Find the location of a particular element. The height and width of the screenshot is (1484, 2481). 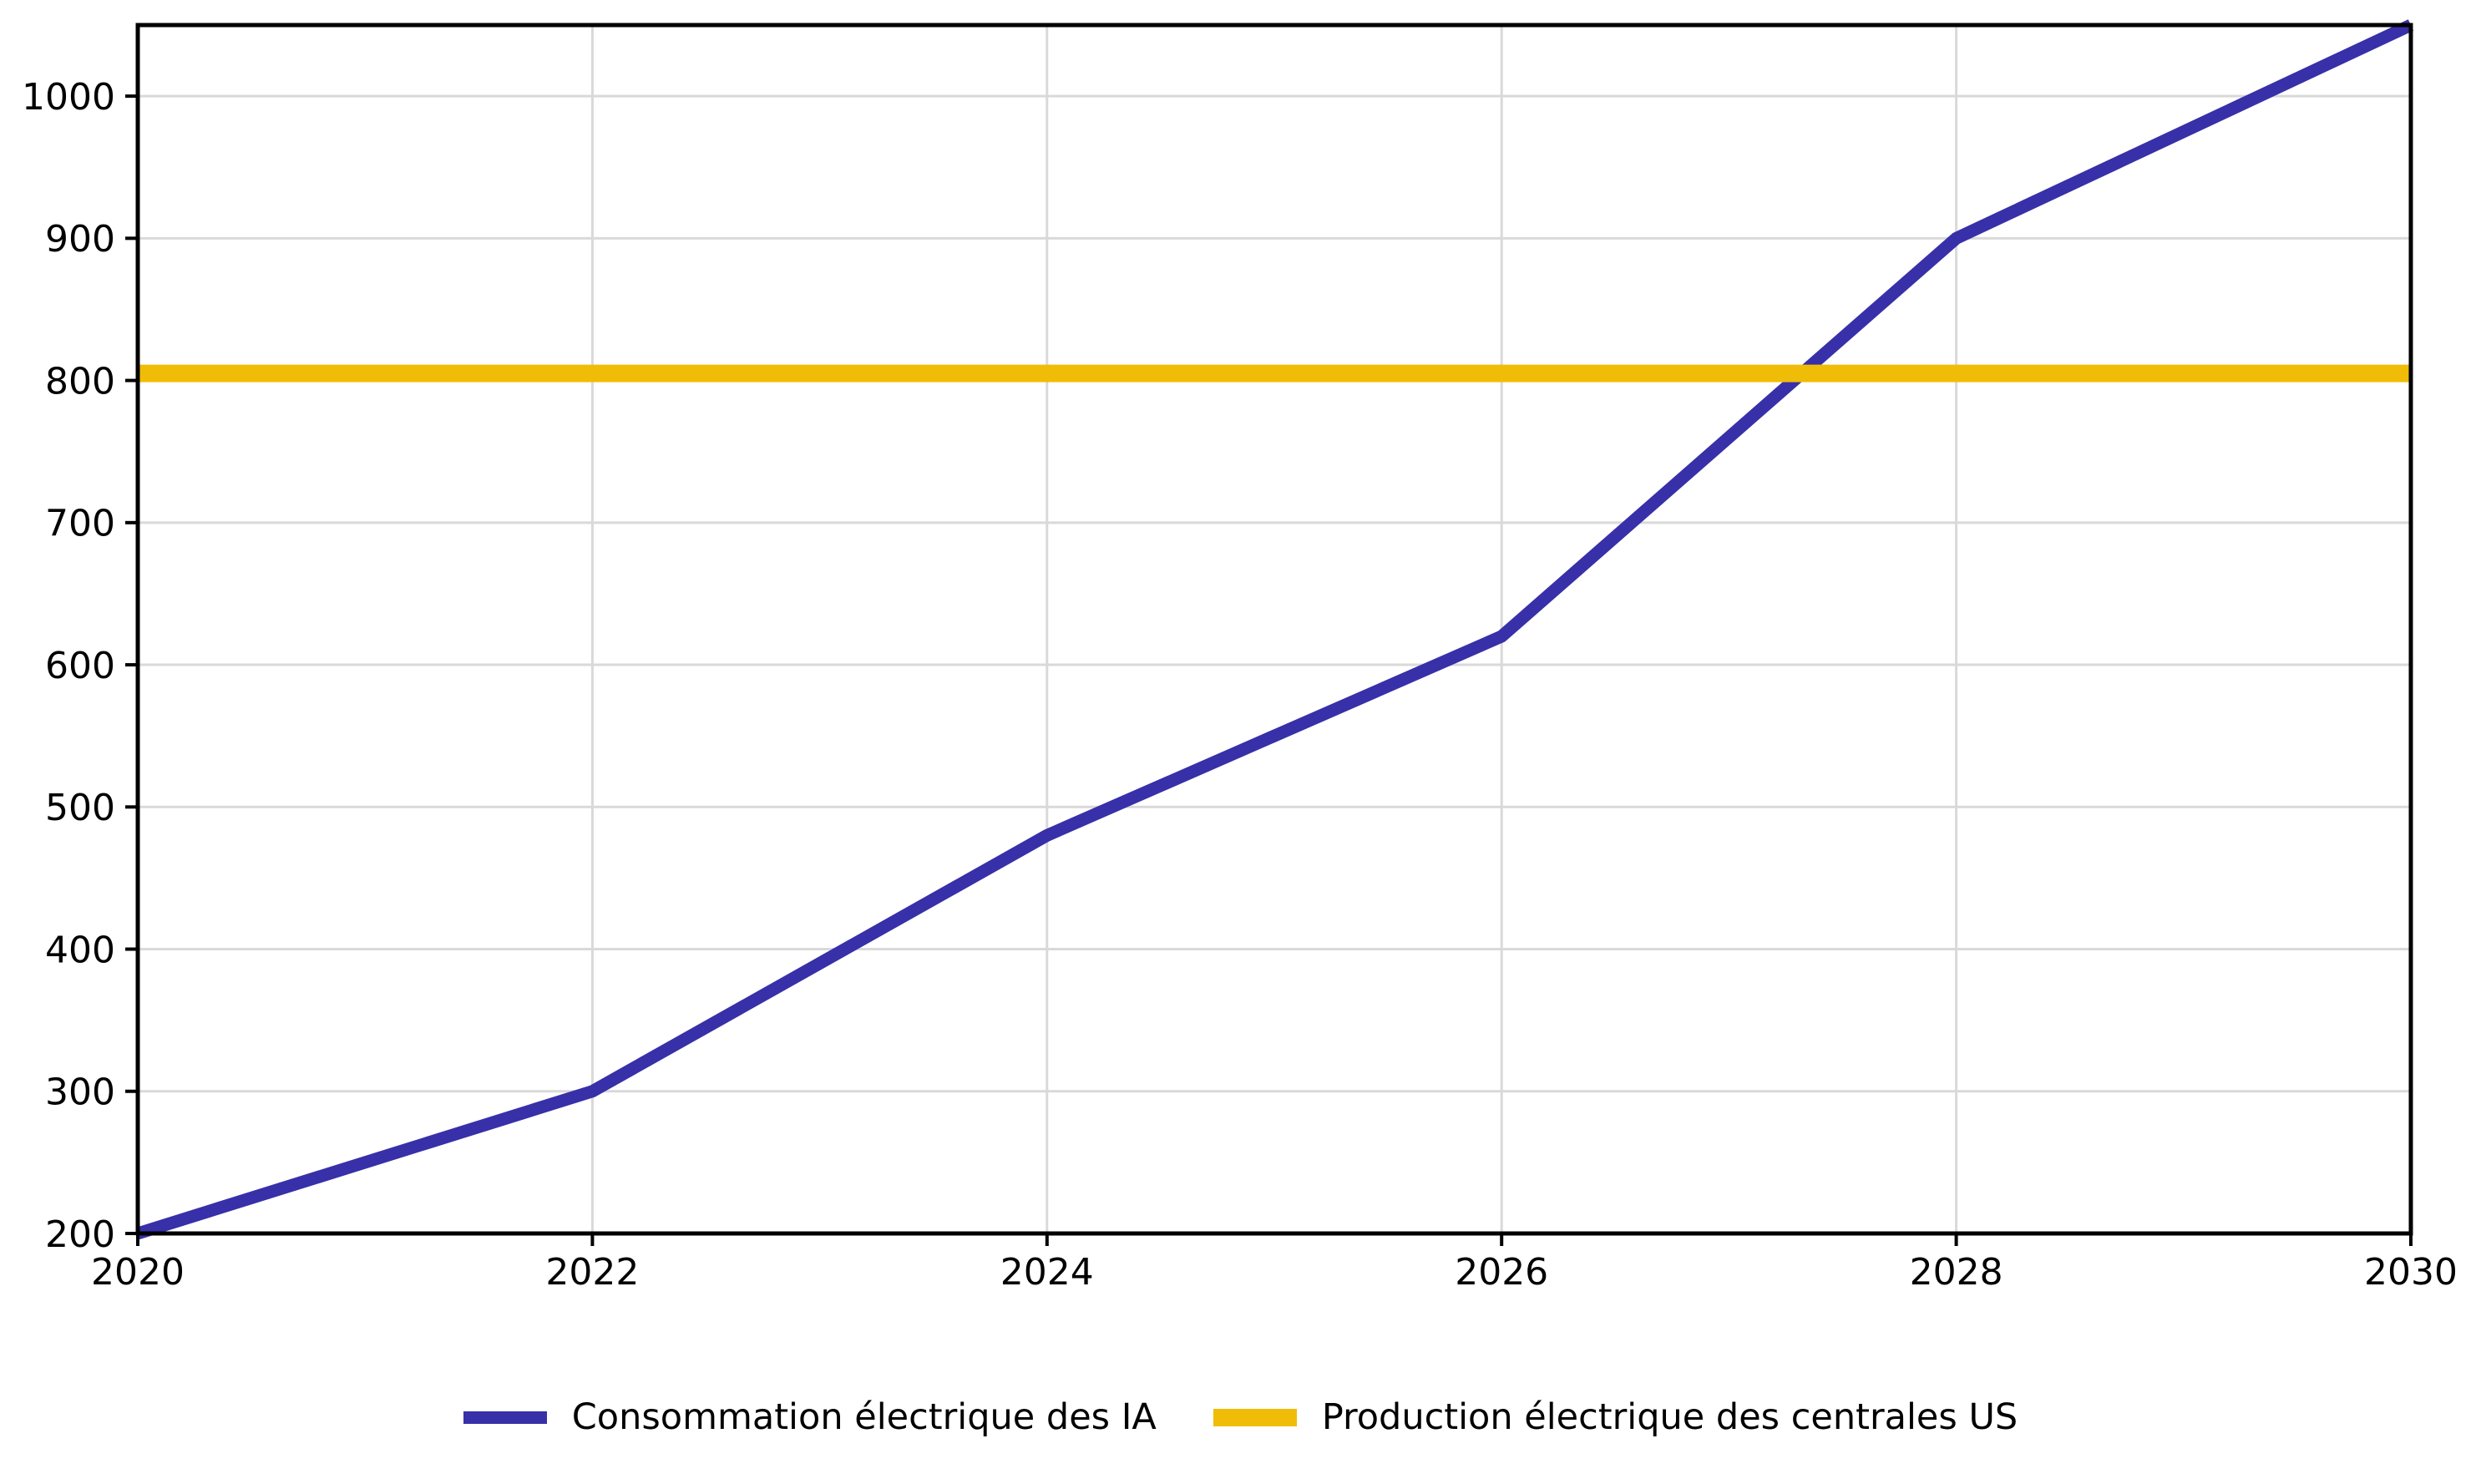

y-tick-label: 500 is located at coordinates (80, 808).